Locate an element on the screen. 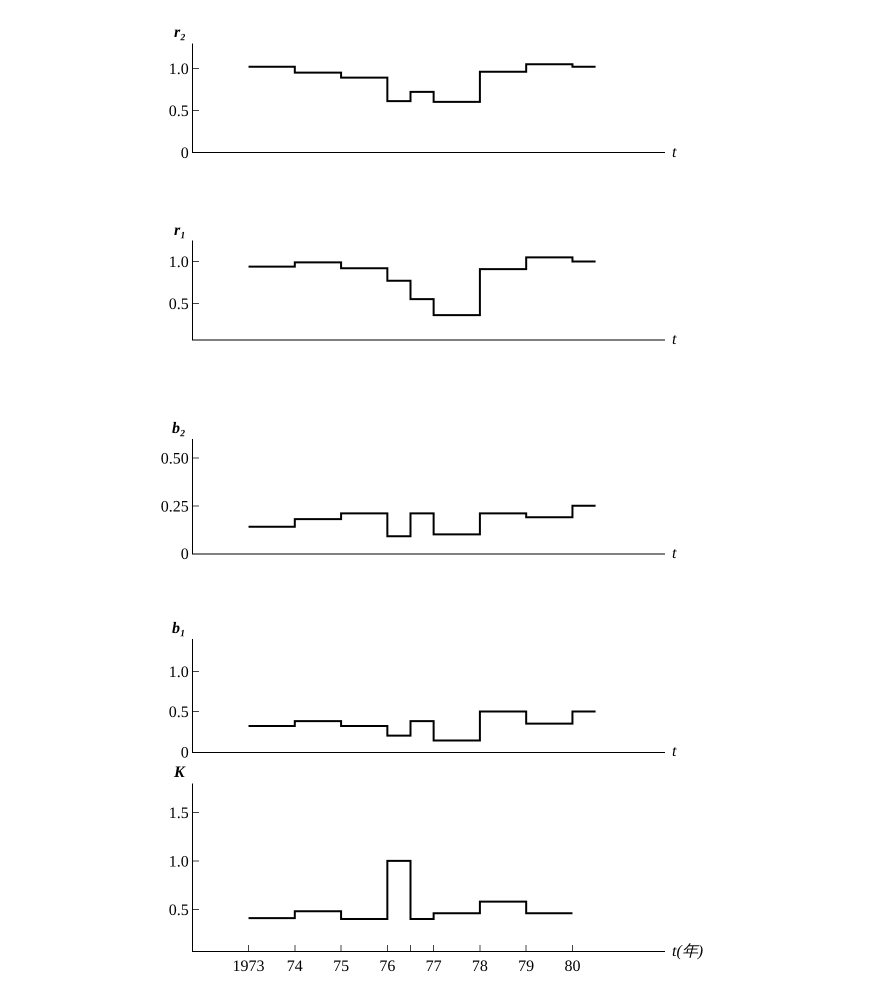  y-tick-label: 1.5 is located at coordinates (178, 813).